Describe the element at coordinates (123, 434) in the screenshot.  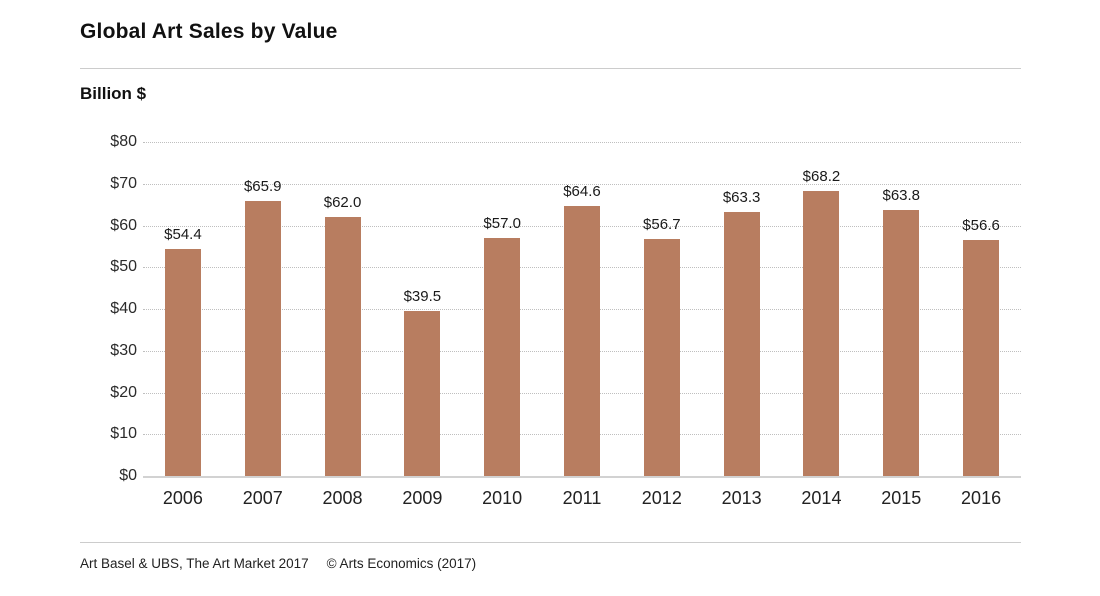
I see `y-tick-label: $10` at that location.